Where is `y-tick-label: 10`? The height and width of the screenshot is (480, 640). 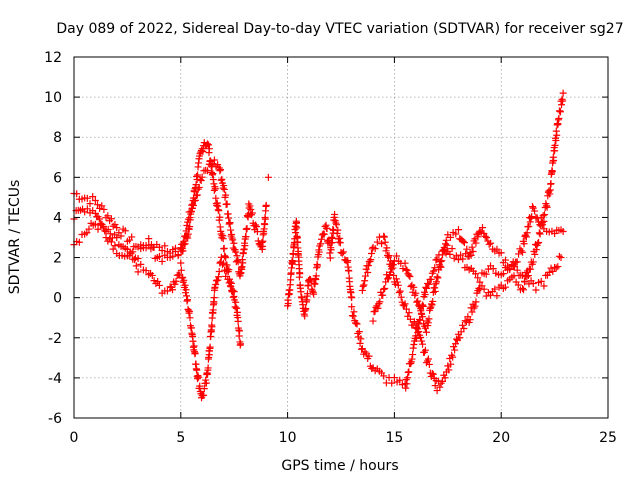
y-tick-label: 10 is located at coordinates (53, 98).